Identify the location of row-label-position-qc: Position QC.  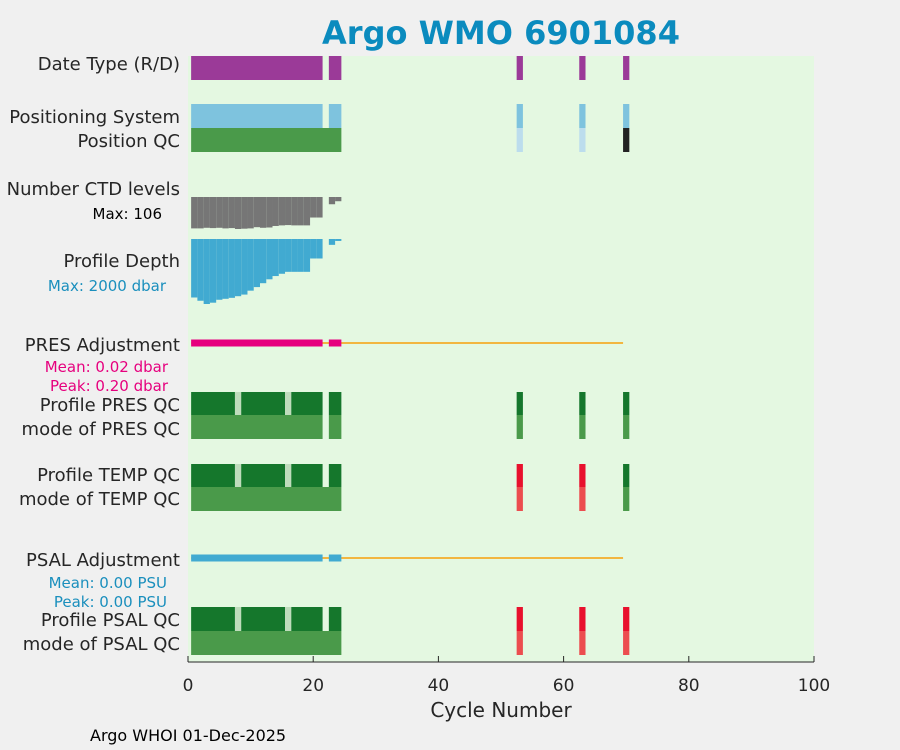
(128, 141).